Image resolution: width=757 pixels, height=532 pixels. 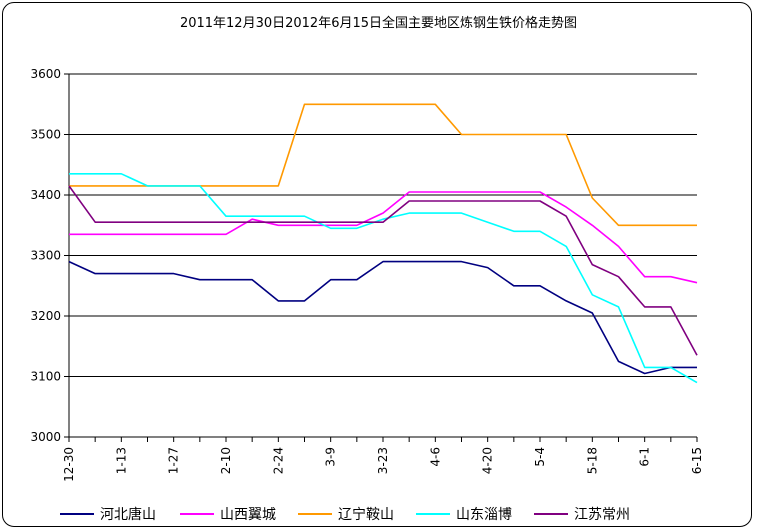 What do you see at coordinates (121, 460) in the screenshot?
I see `x-tick-label: 1-13` at bounding box center [121, 460].